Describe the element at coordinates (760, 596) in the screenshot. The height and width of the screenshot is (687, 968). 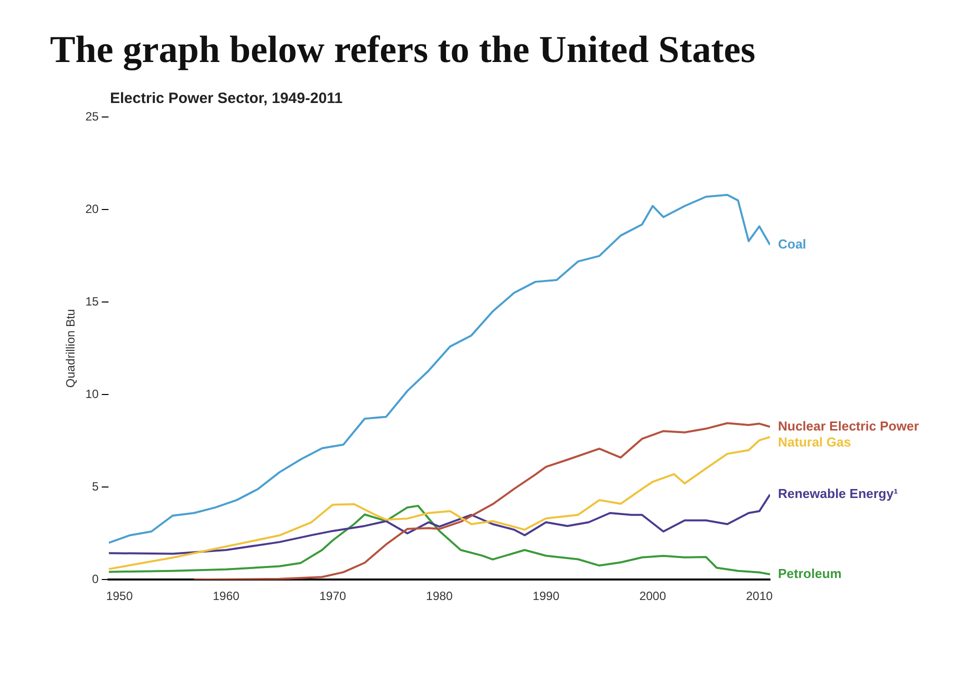
I see `x-tick-label: 2010` at that location.